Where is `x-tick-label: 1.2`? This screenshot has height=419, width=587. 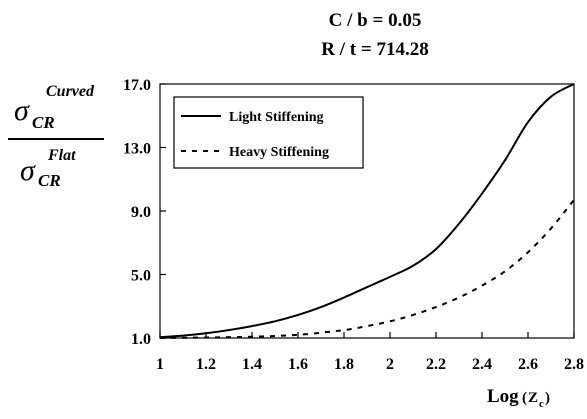 x-tick-label: 1.2 is located at coordinates (206, 364).